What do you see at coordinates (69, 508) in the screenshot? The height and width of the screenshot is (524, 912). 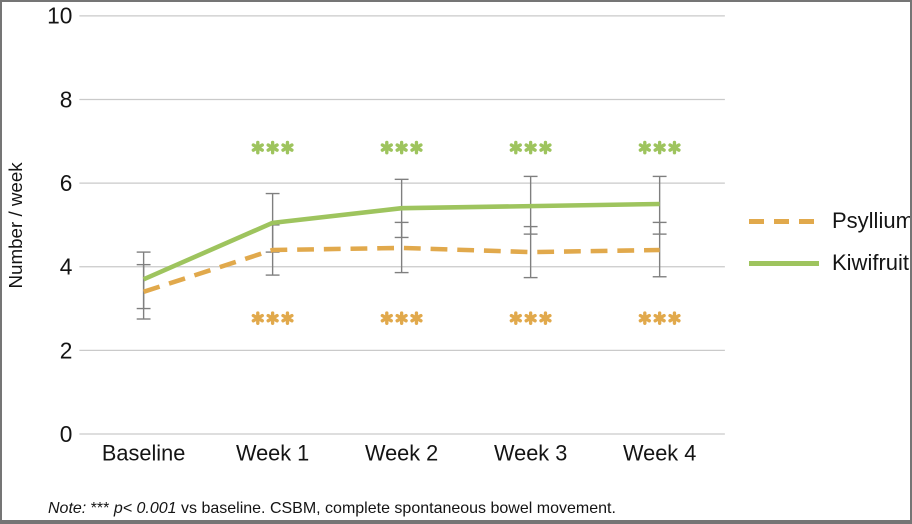 I see `footnote-prefix: Note:` at bounding box center [69, 508].